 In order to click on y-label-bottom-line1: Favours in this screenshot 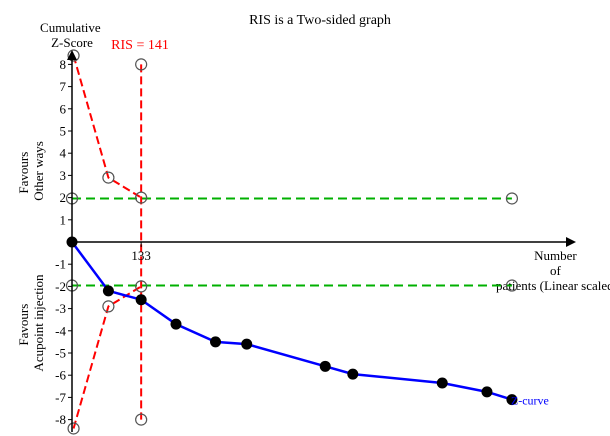, I will do `click(23, 325)`.